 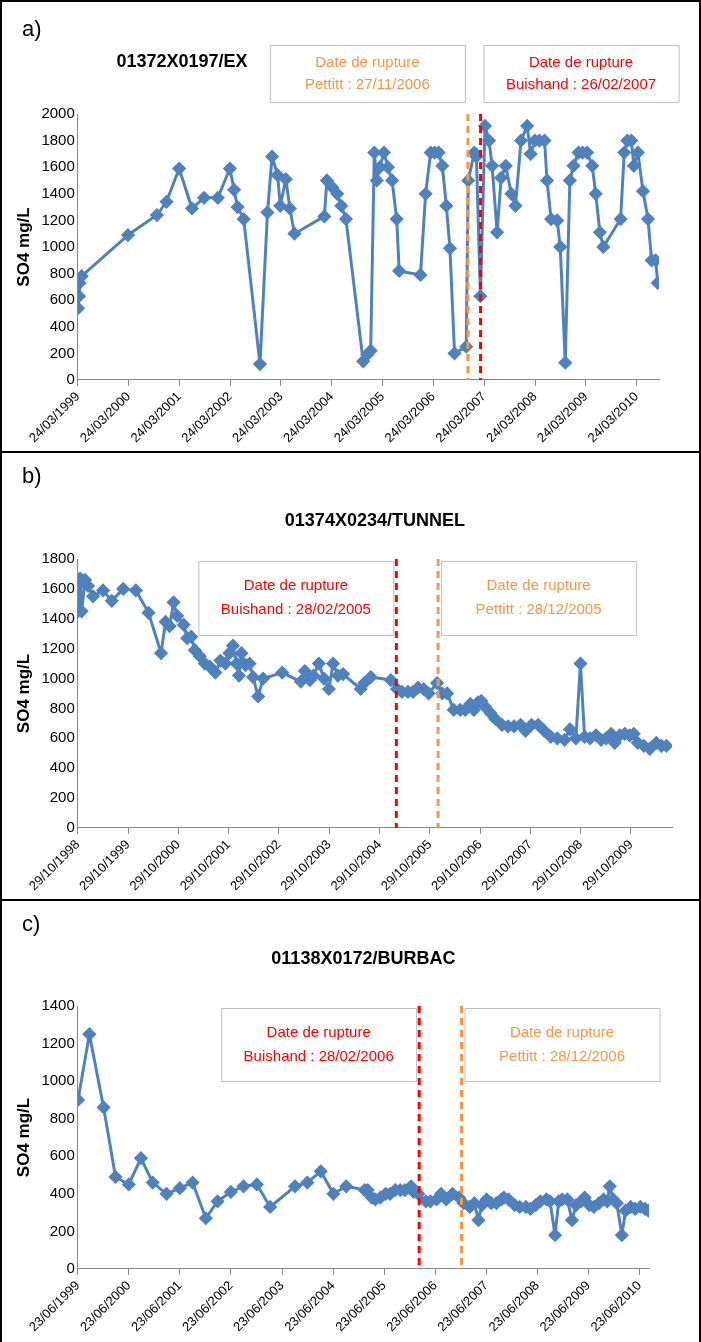 What do you see at coordinates (32, 476) in the screenshot?
I see `text: b)` at bounding box center [32, 476].